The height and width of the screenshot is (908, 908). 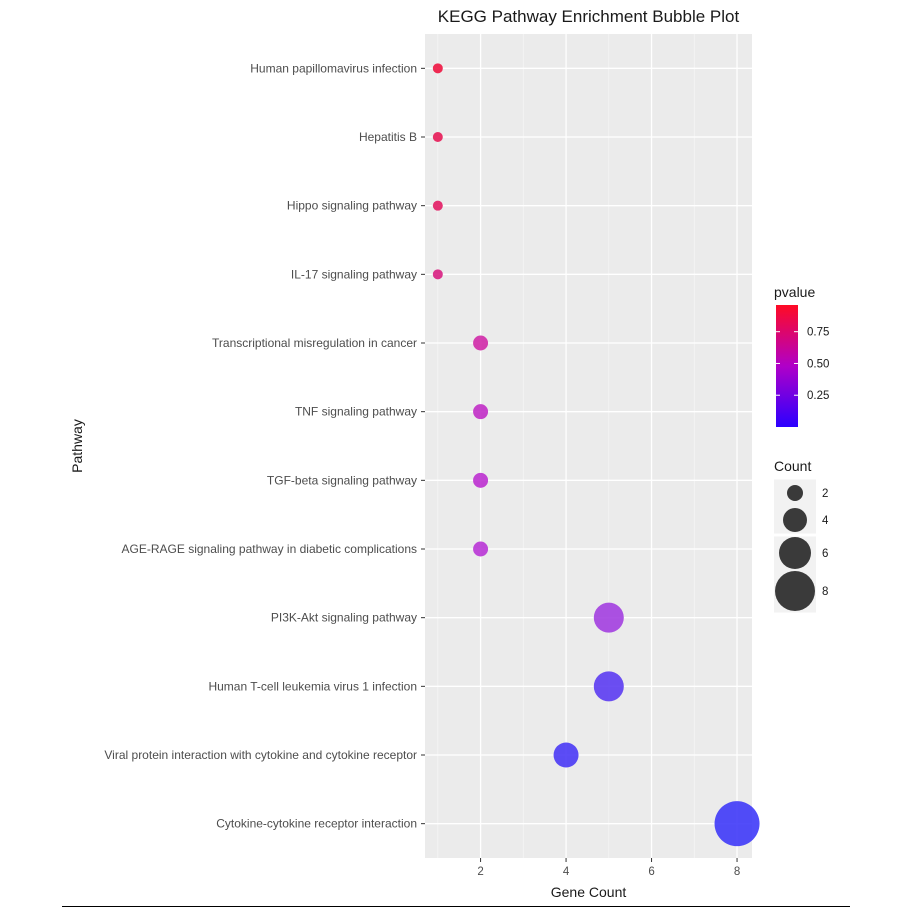 What do you see at coordinates (792, 466) in the screenshot?
I see `count-legend-title: Count` at bounding box center [792, 466].